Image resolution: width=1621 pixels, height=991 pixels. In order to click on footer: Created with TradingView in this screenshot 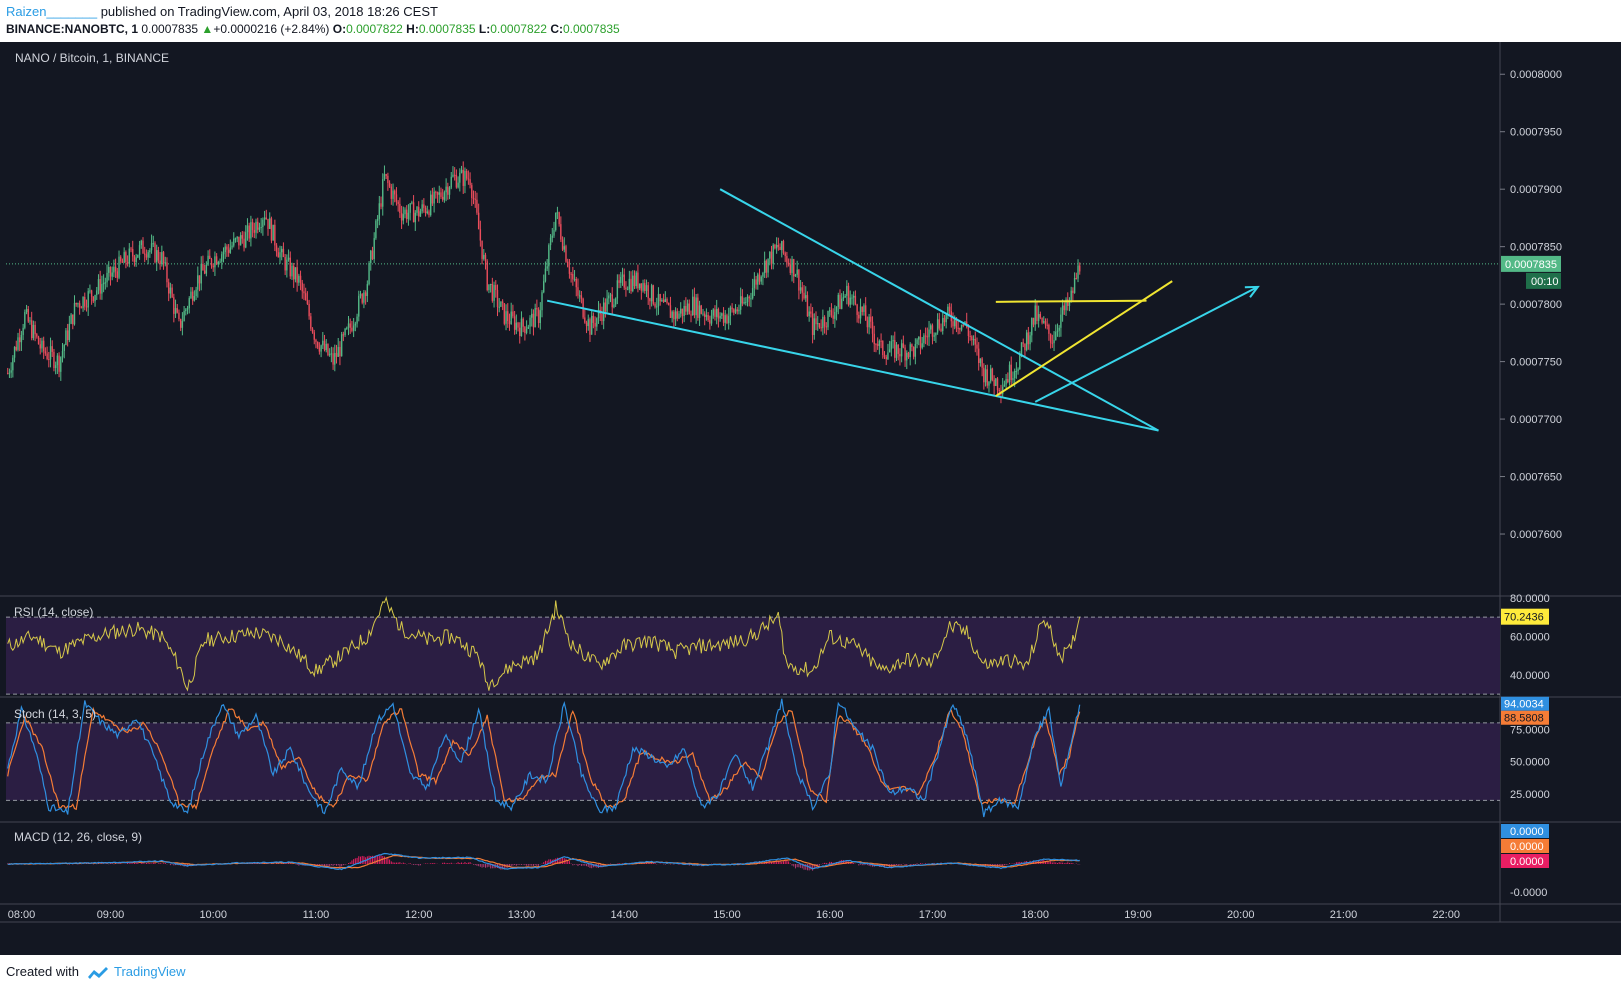, I will do `click(810, 973)`.